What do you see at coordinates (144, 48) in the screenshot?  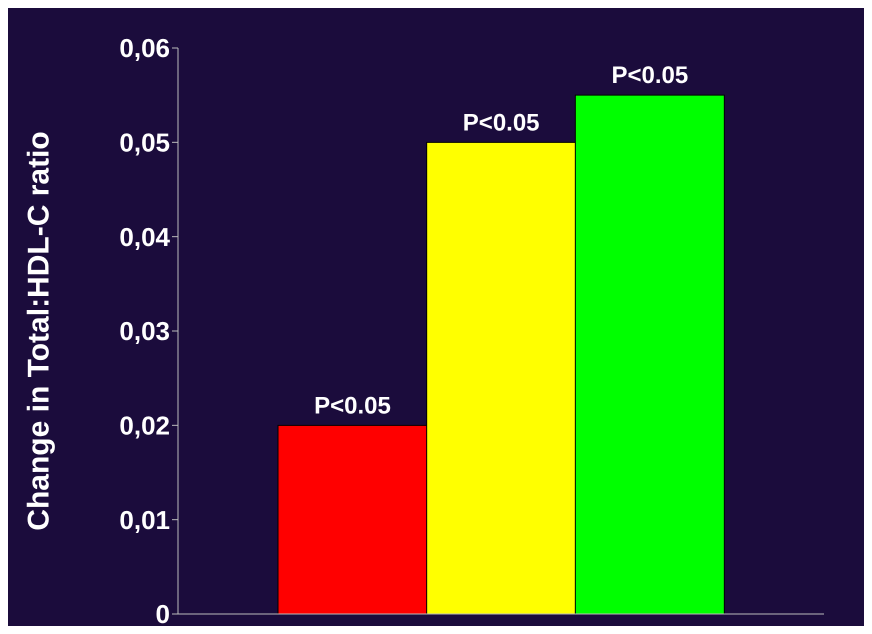 I see `y-tick-label: 0,06` at bounding box center [144, 48].